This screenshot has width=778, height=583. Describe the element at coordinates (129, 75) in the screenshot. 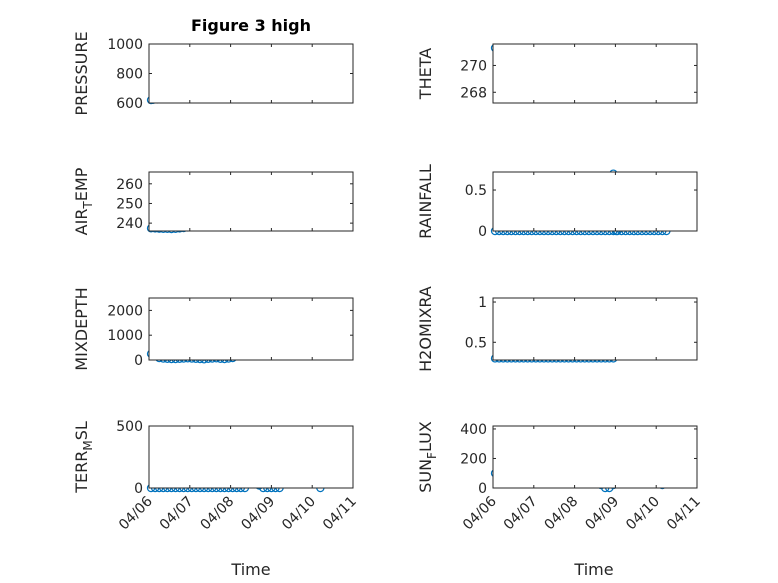

I see `y-tick-label-pressure: 800` at that location.